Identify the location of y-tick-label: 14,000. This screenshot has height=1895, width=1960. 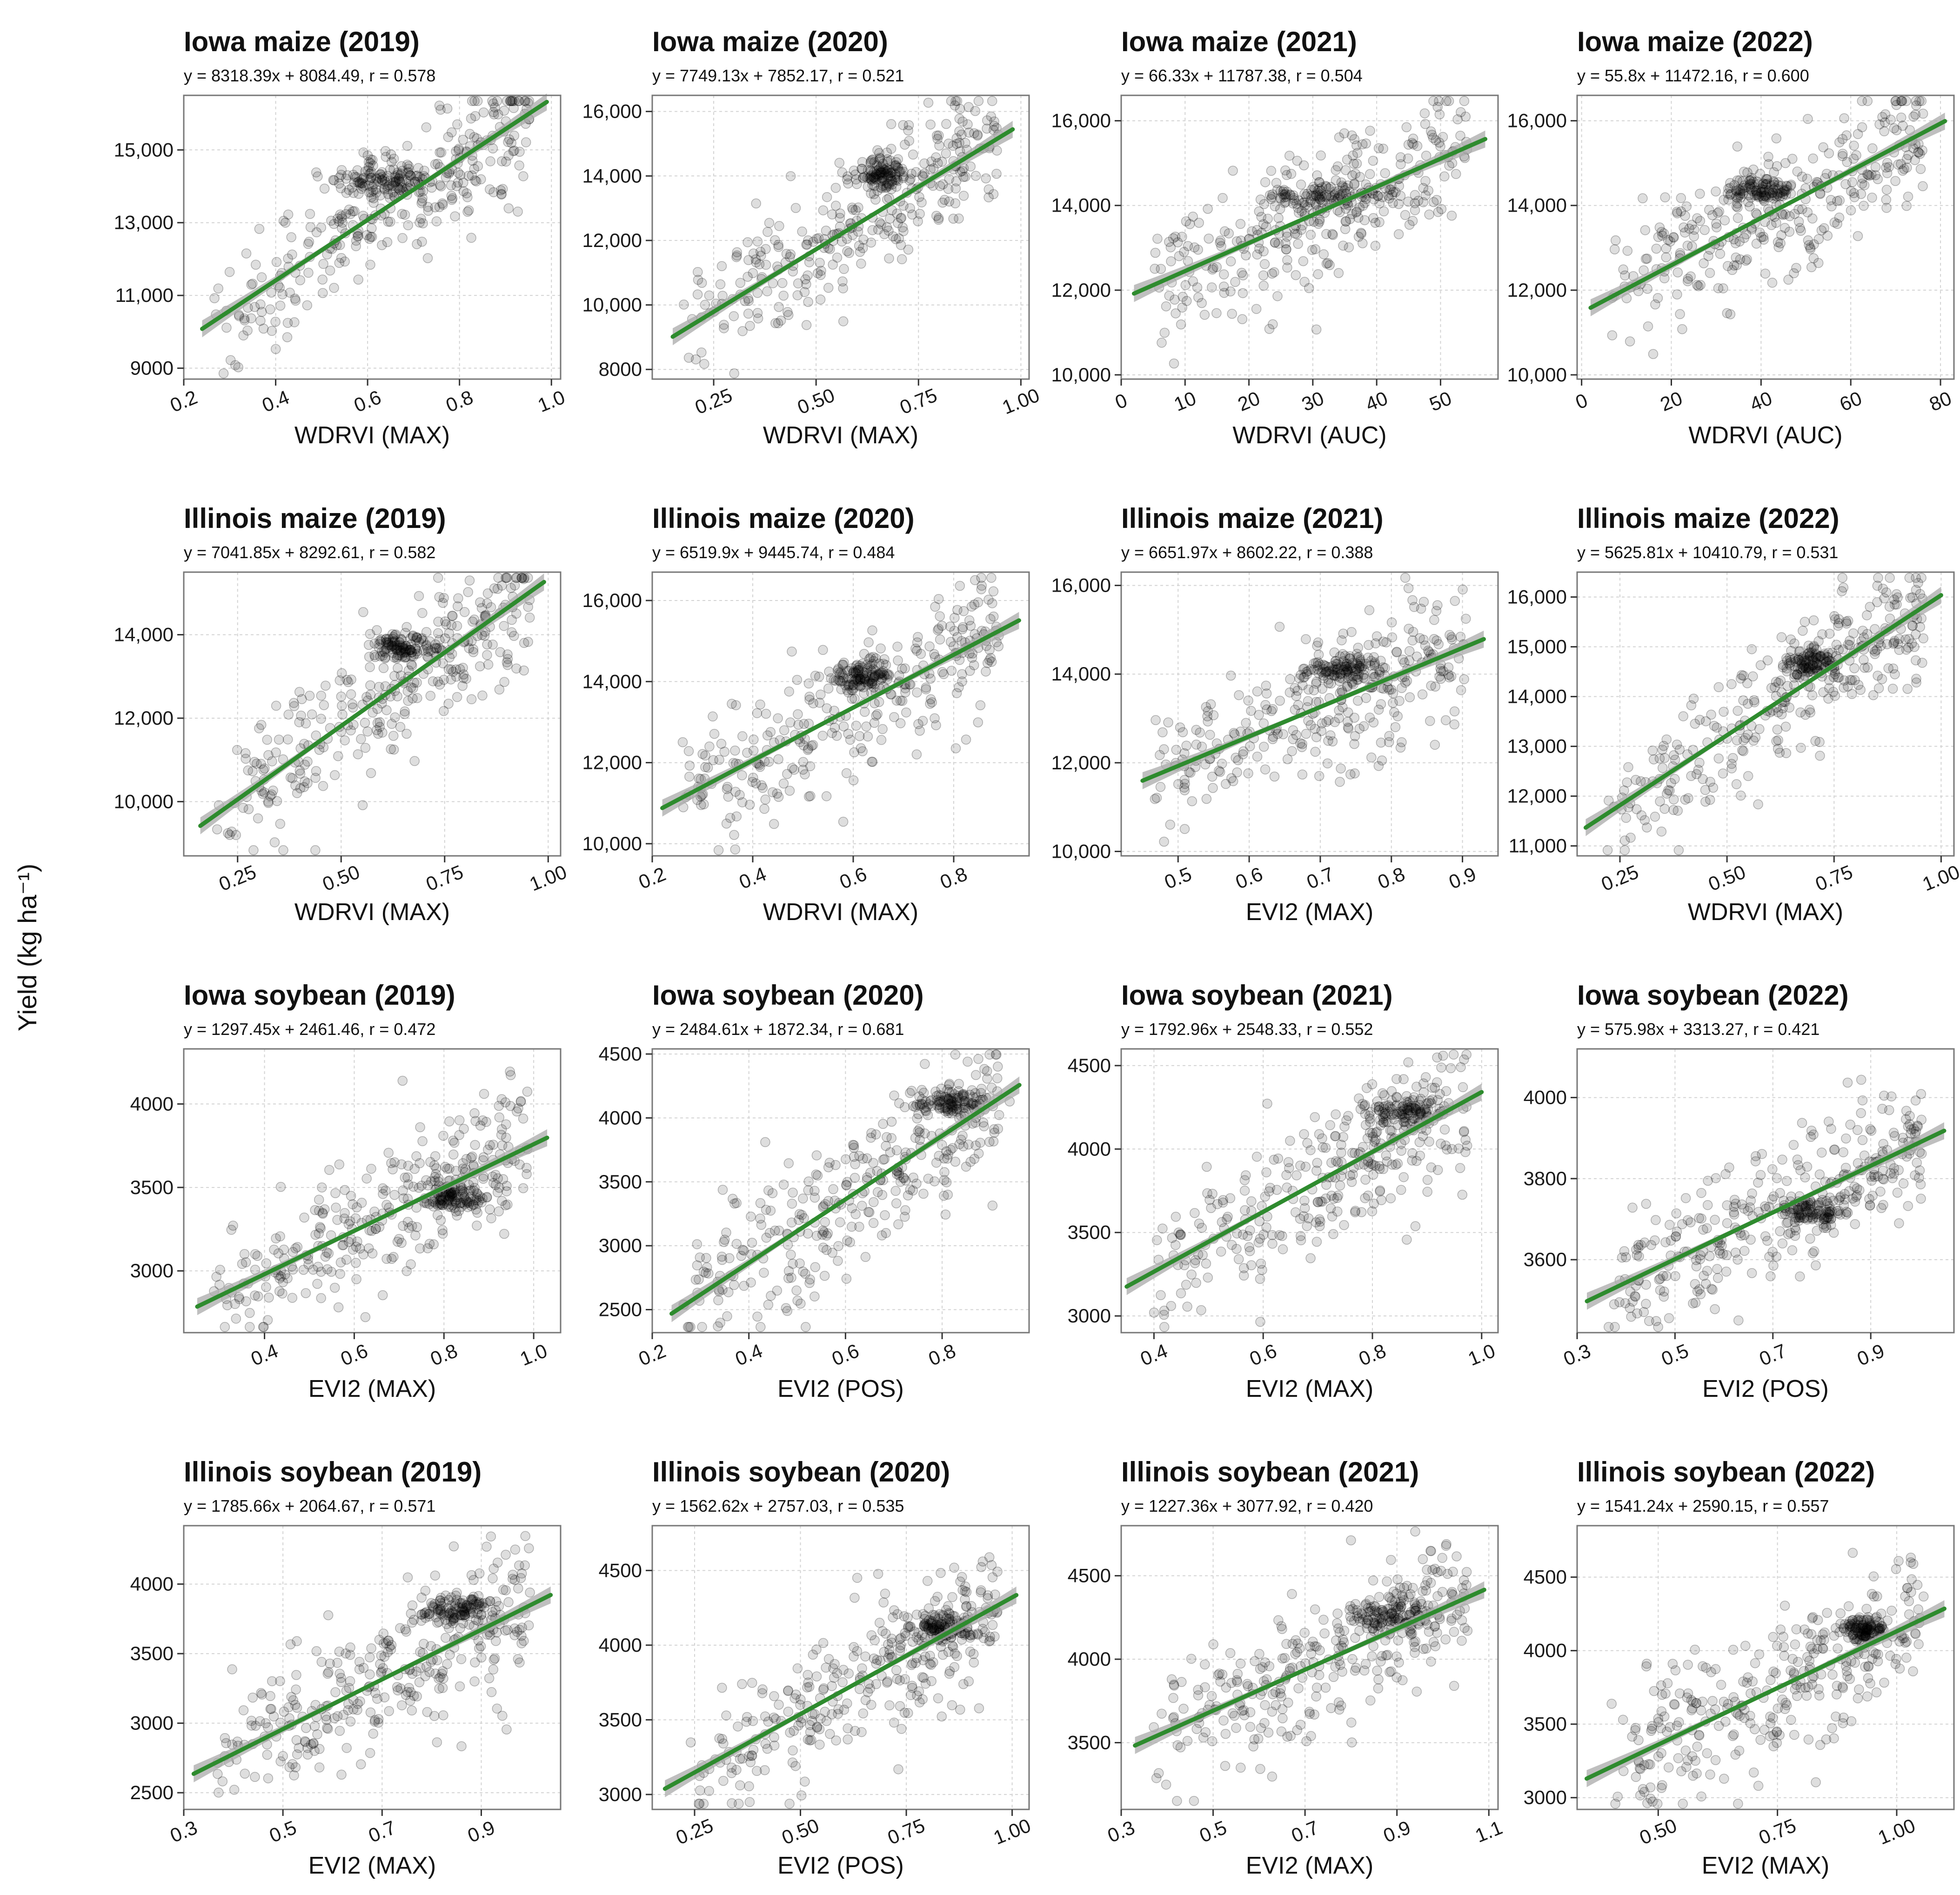
(612, 681).